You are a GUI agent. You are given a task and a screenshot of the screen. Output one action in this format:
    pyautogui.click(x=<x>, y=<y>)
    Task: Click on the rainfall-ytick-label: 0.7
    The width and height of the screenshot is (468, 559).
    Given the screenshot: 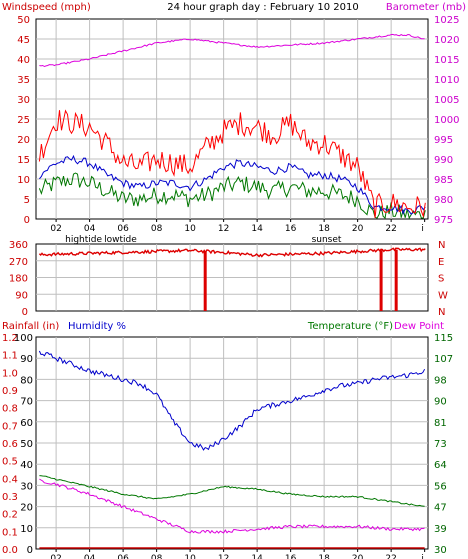 What is the action you would take?
    pyautogui.click(x=10, y=426)
    